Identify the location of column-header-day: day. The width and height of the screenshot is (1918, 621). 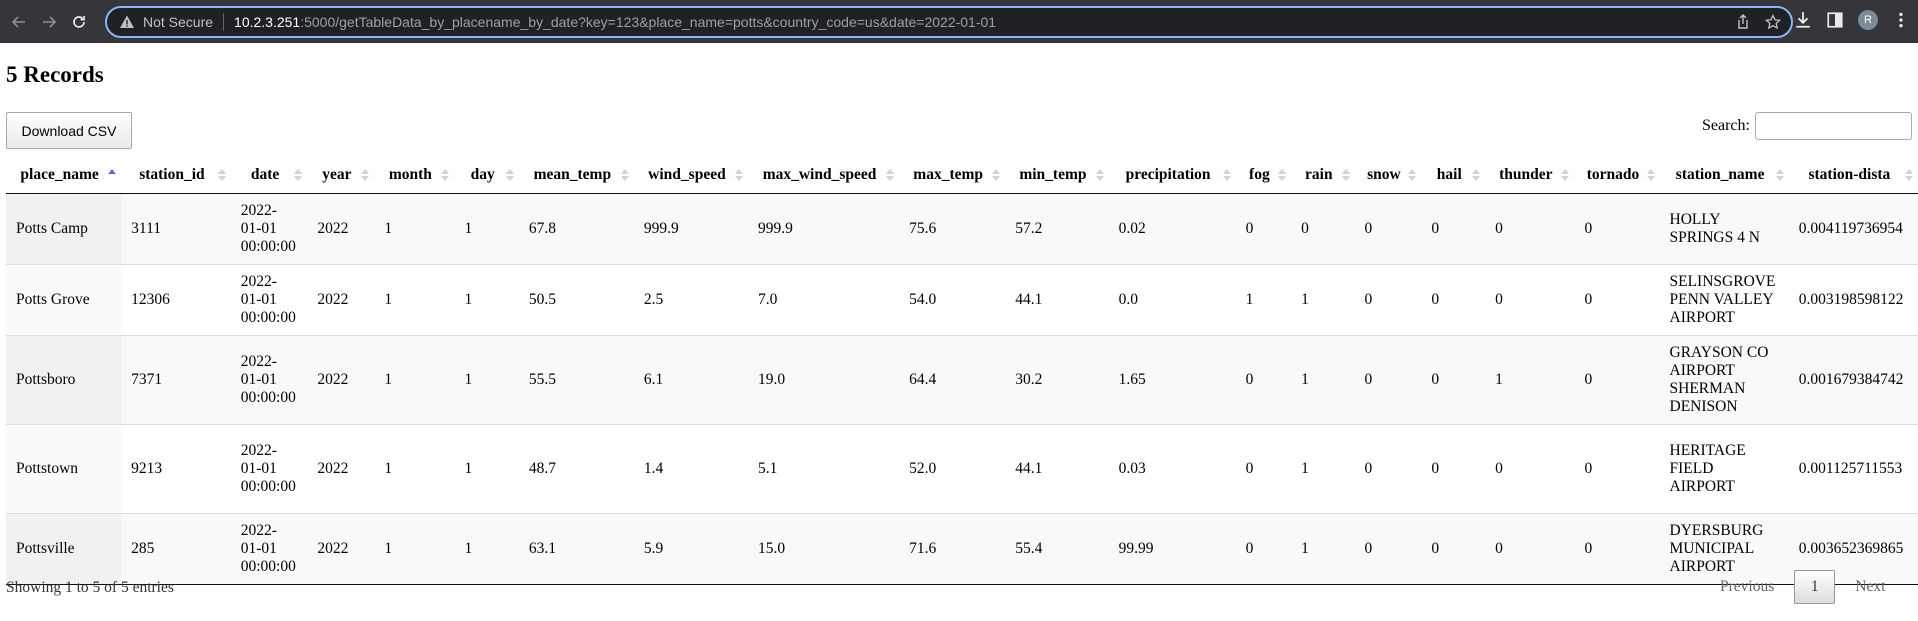
(486, 176).